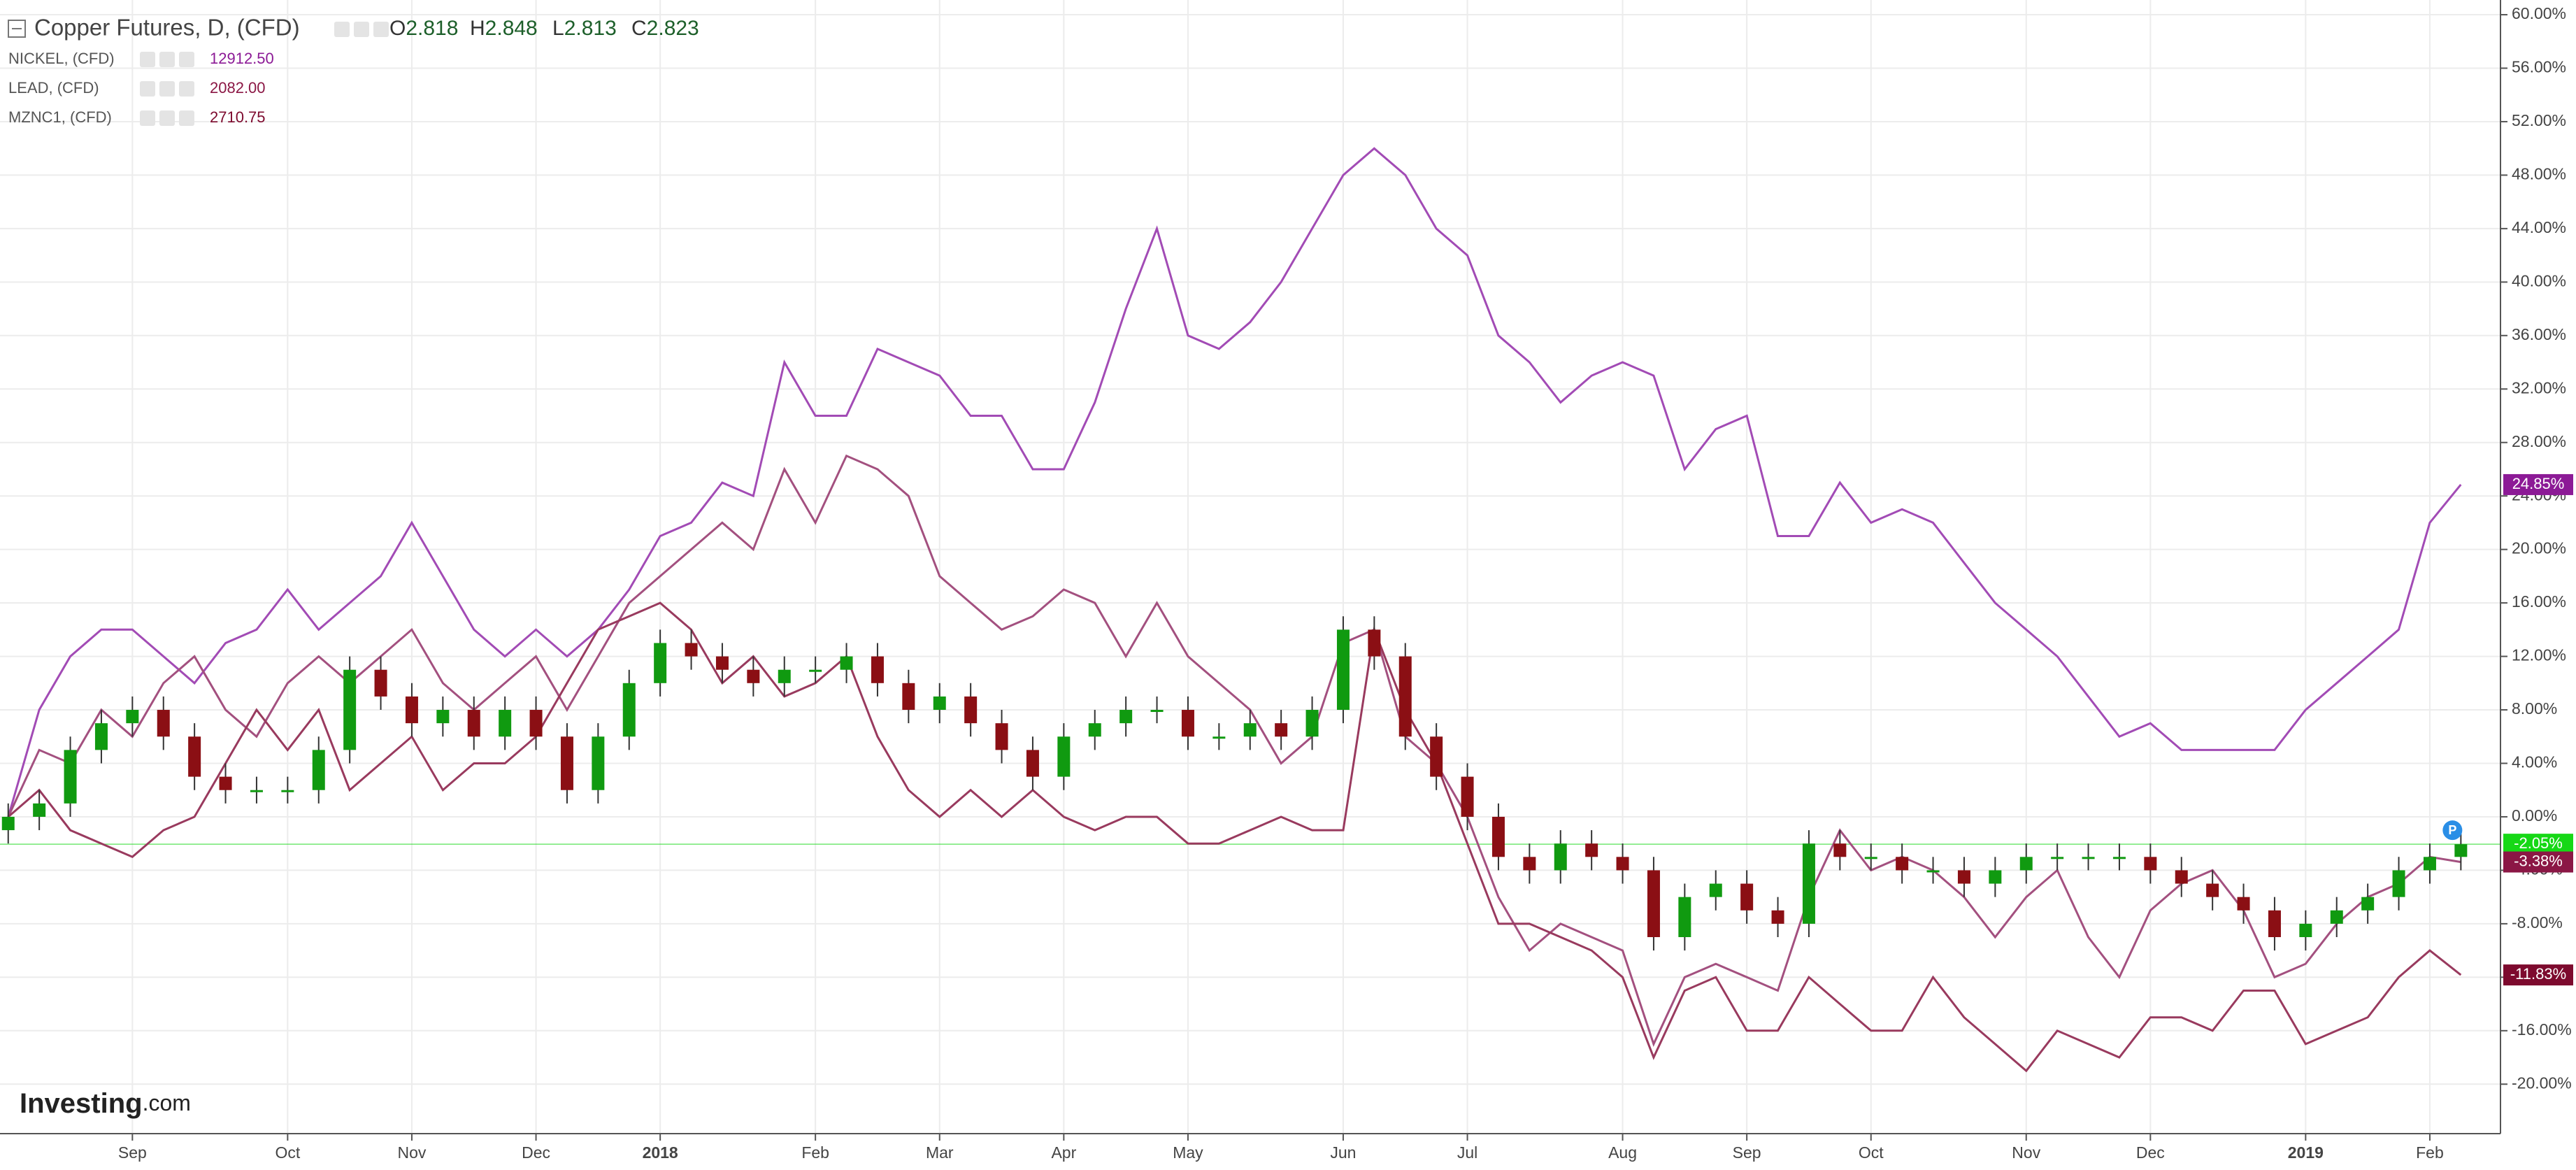  Describe the element at coordinates (558, 28) in the screenshot. I see `ohlc-key: L` at that location.